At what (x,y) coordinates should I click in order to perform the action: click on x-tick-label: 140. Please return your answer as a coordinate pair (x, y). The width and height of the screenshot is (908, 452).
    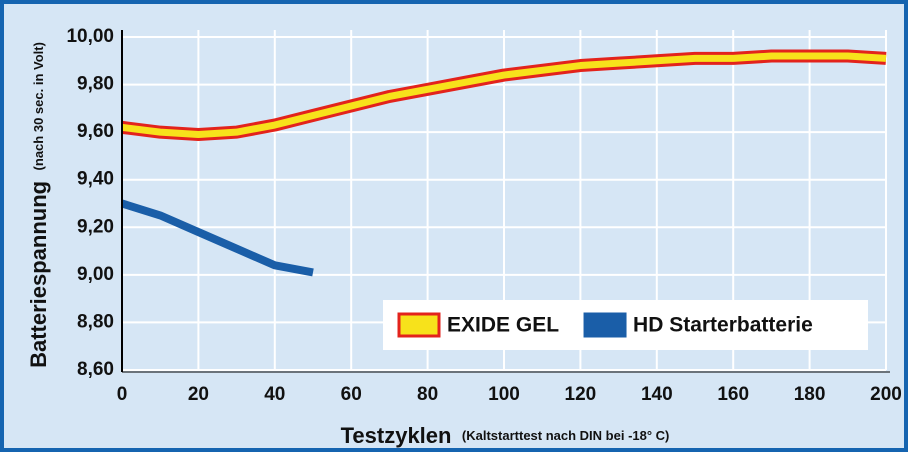
    Looking at the image, I should click on (657, 394).